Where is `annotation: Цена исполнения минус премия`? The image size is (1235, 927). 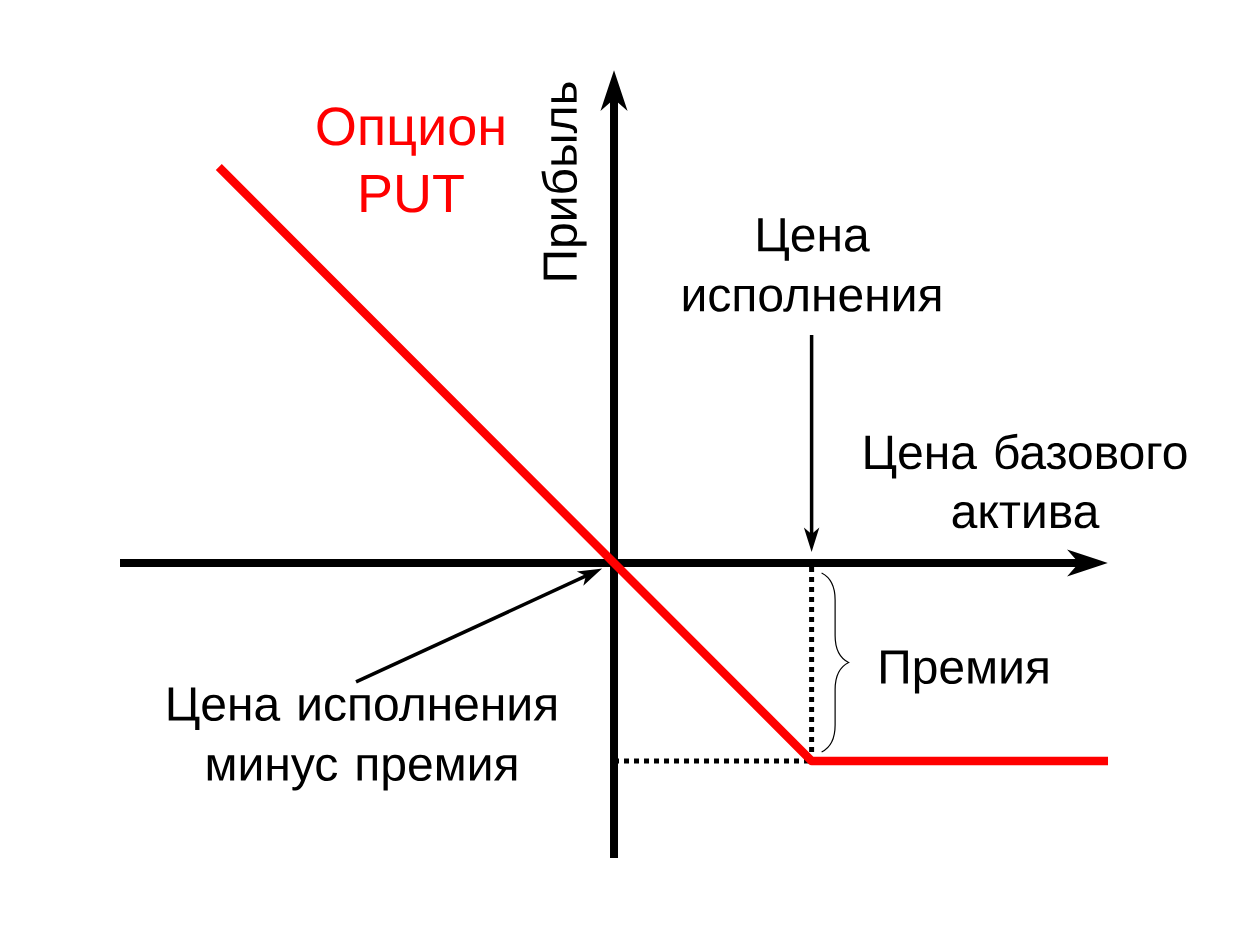
annotation: Цена исполнения минус премия is located at coordinates (362, 739).